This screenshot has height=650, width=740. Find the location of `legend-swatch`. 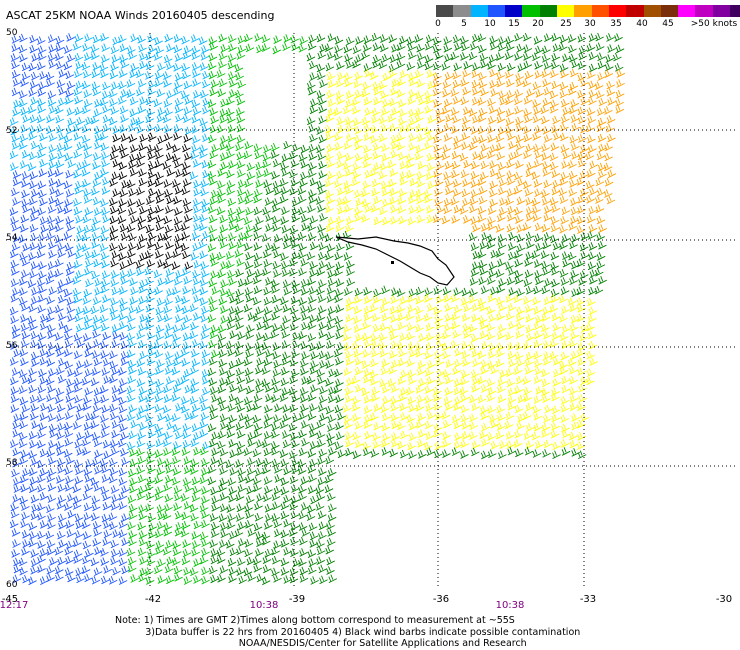

legend-swatch is located at coordinates (566, 11).